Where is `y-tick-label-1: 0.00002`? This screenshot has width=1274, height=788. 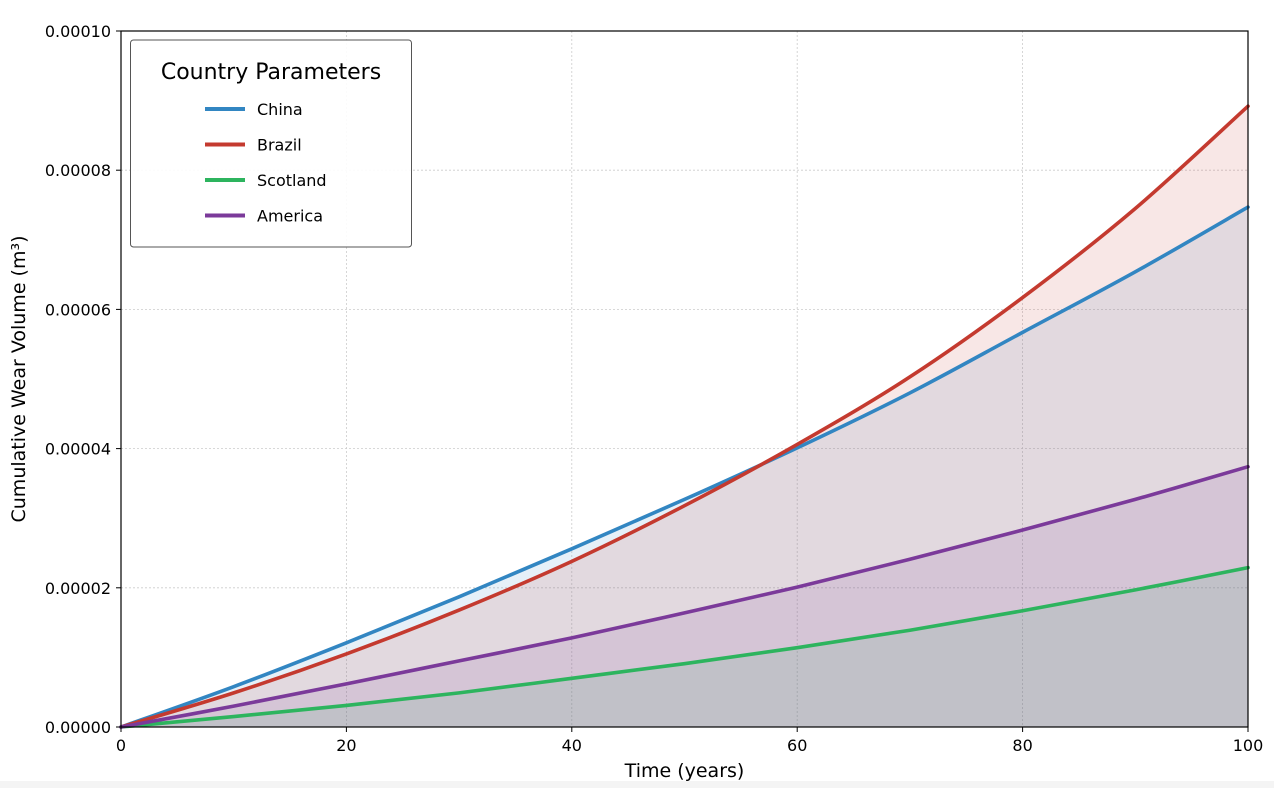 y-tick-label-1: 0.00002 is located at coordinates (78, 588).